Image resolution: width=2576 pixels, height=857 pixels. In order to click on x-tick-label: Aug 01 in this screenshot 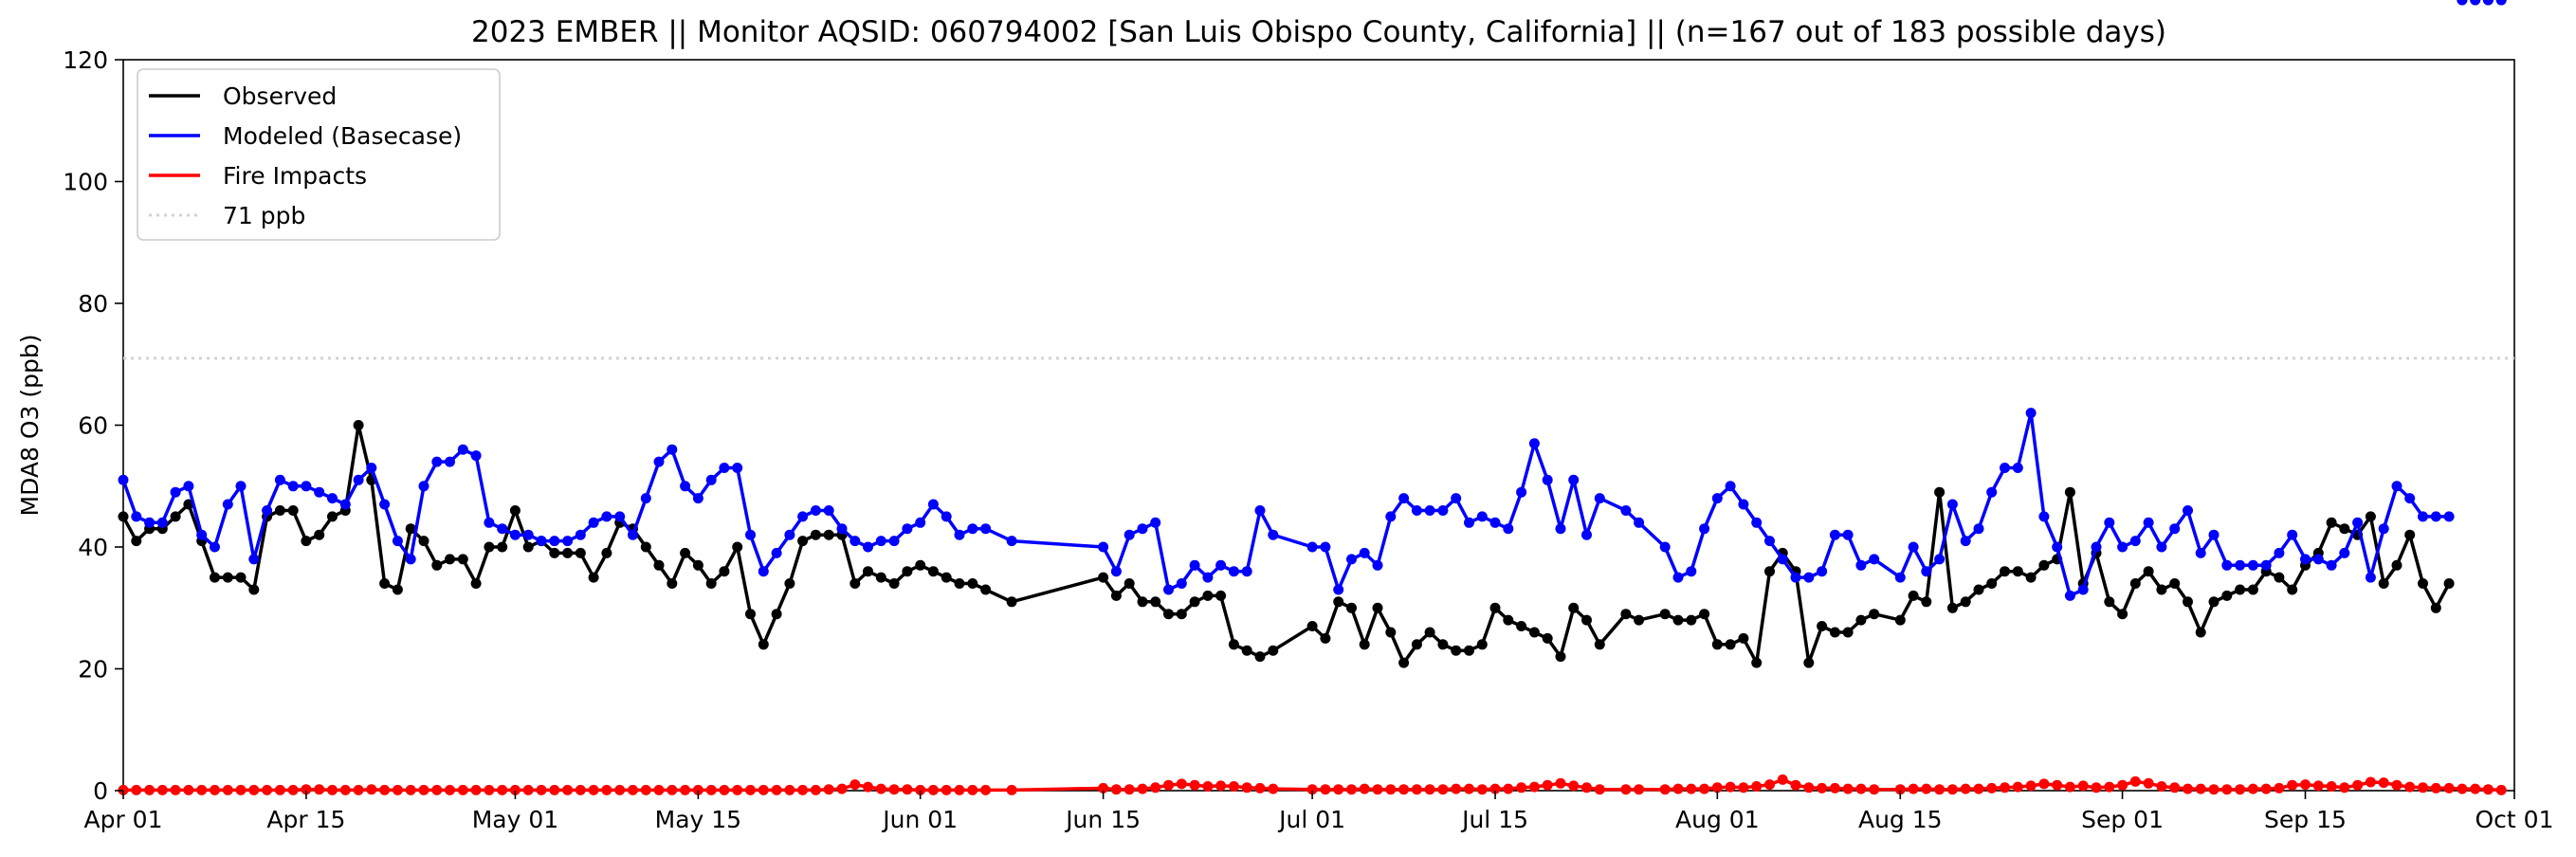, I will do `click(1717, 819)`.